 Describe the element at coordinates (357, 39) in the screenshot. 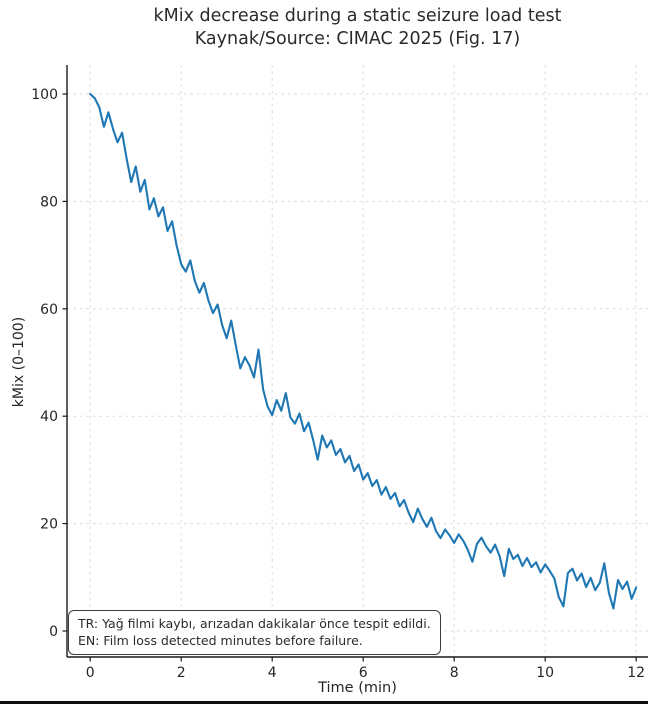

I see `chart-subtitle: Kaynak/Source: CIMAC 2025 (Fig. 17)` at that location.